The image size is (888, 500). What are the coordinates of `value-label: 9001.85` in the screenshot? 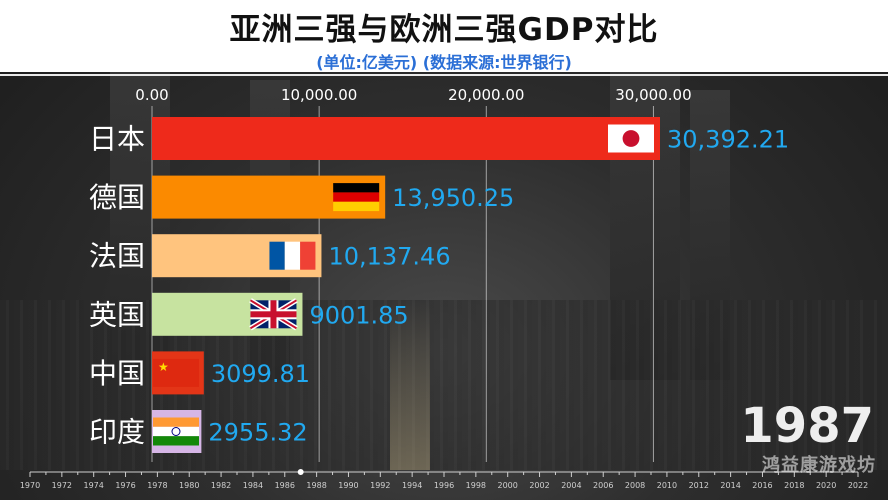 It's located at (358, 315).